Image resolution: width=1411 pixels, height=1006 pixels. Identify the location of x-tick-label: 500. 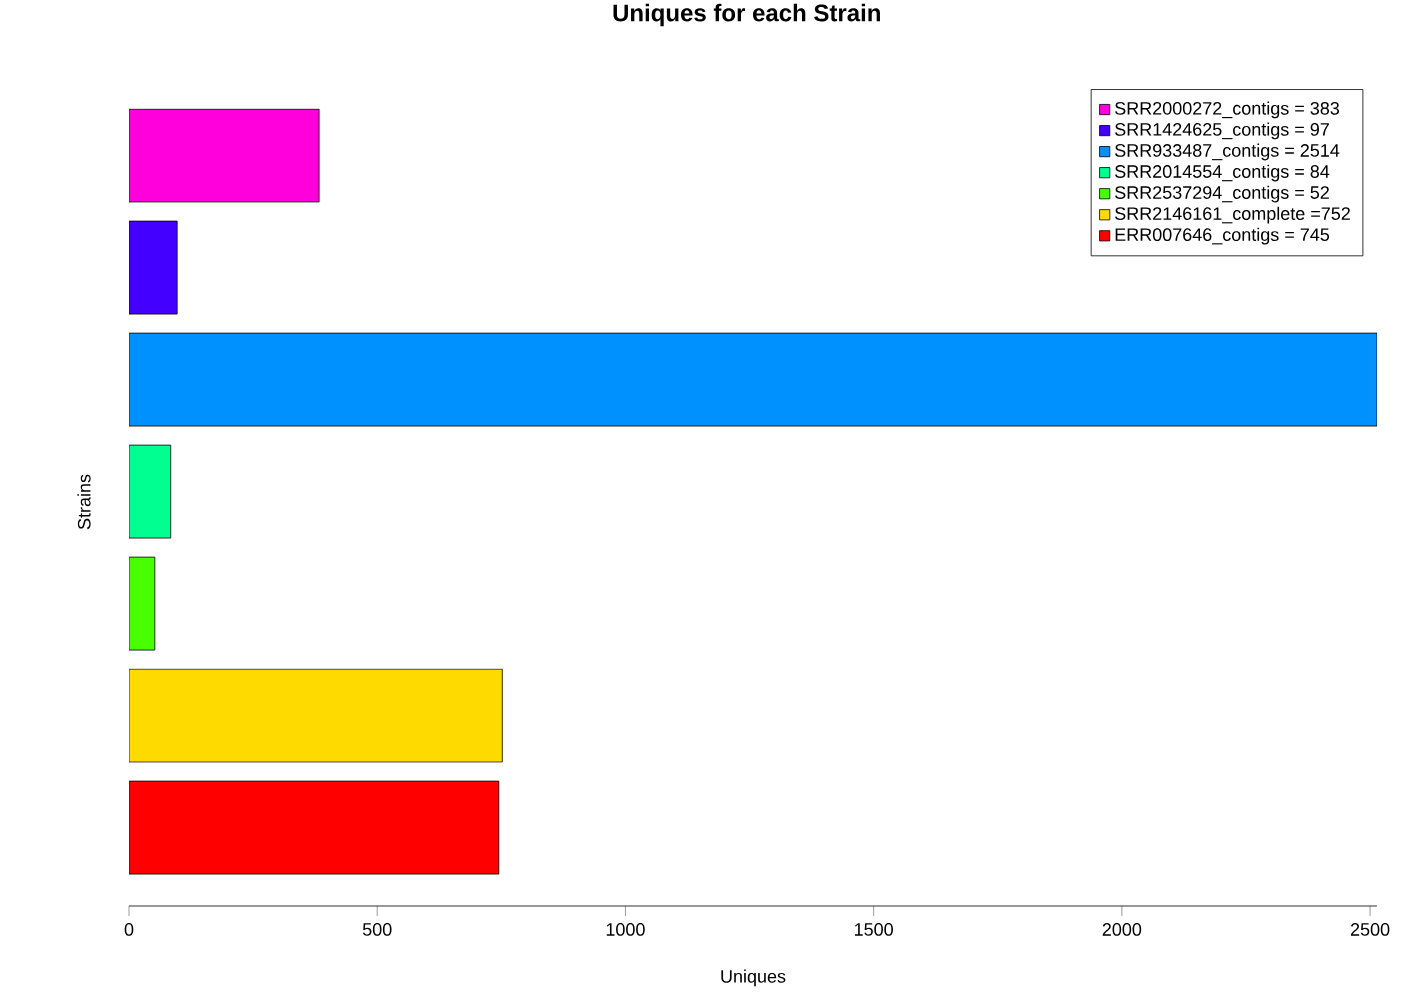
(377, 929).